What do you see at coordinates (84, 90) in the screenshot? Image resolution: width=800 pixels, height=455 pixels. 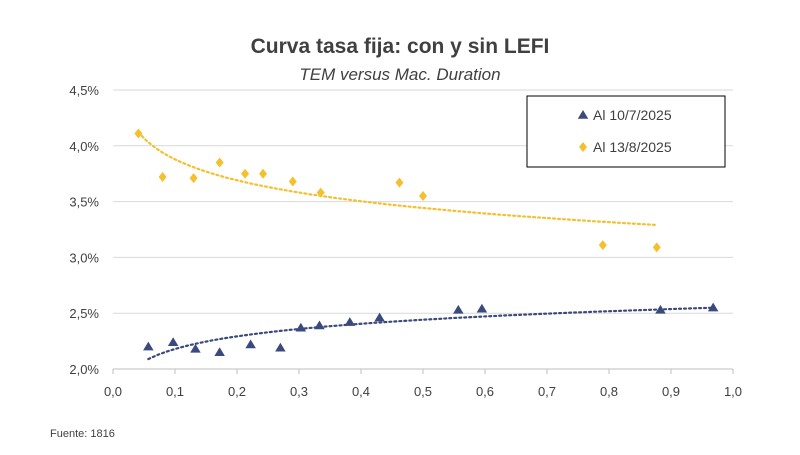 I see `y-tick-label: 4,5%` at bounding box center [84, 90].